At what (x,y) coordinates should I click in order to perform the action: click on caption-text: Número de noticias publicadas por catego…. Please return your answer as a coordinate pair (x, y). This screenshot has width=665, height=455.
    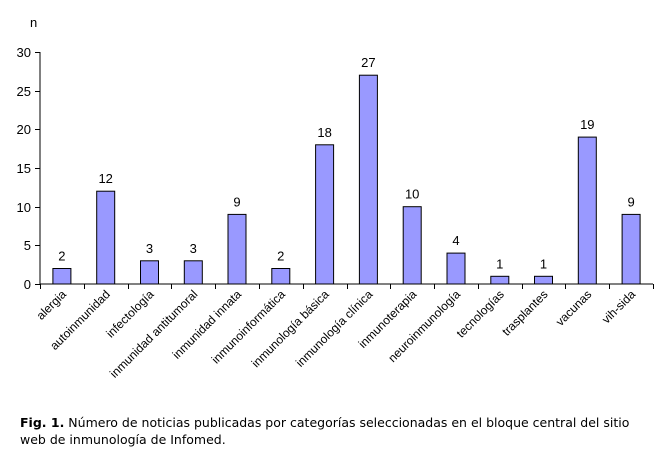
    Looking at the image, I should click on (325, 431).